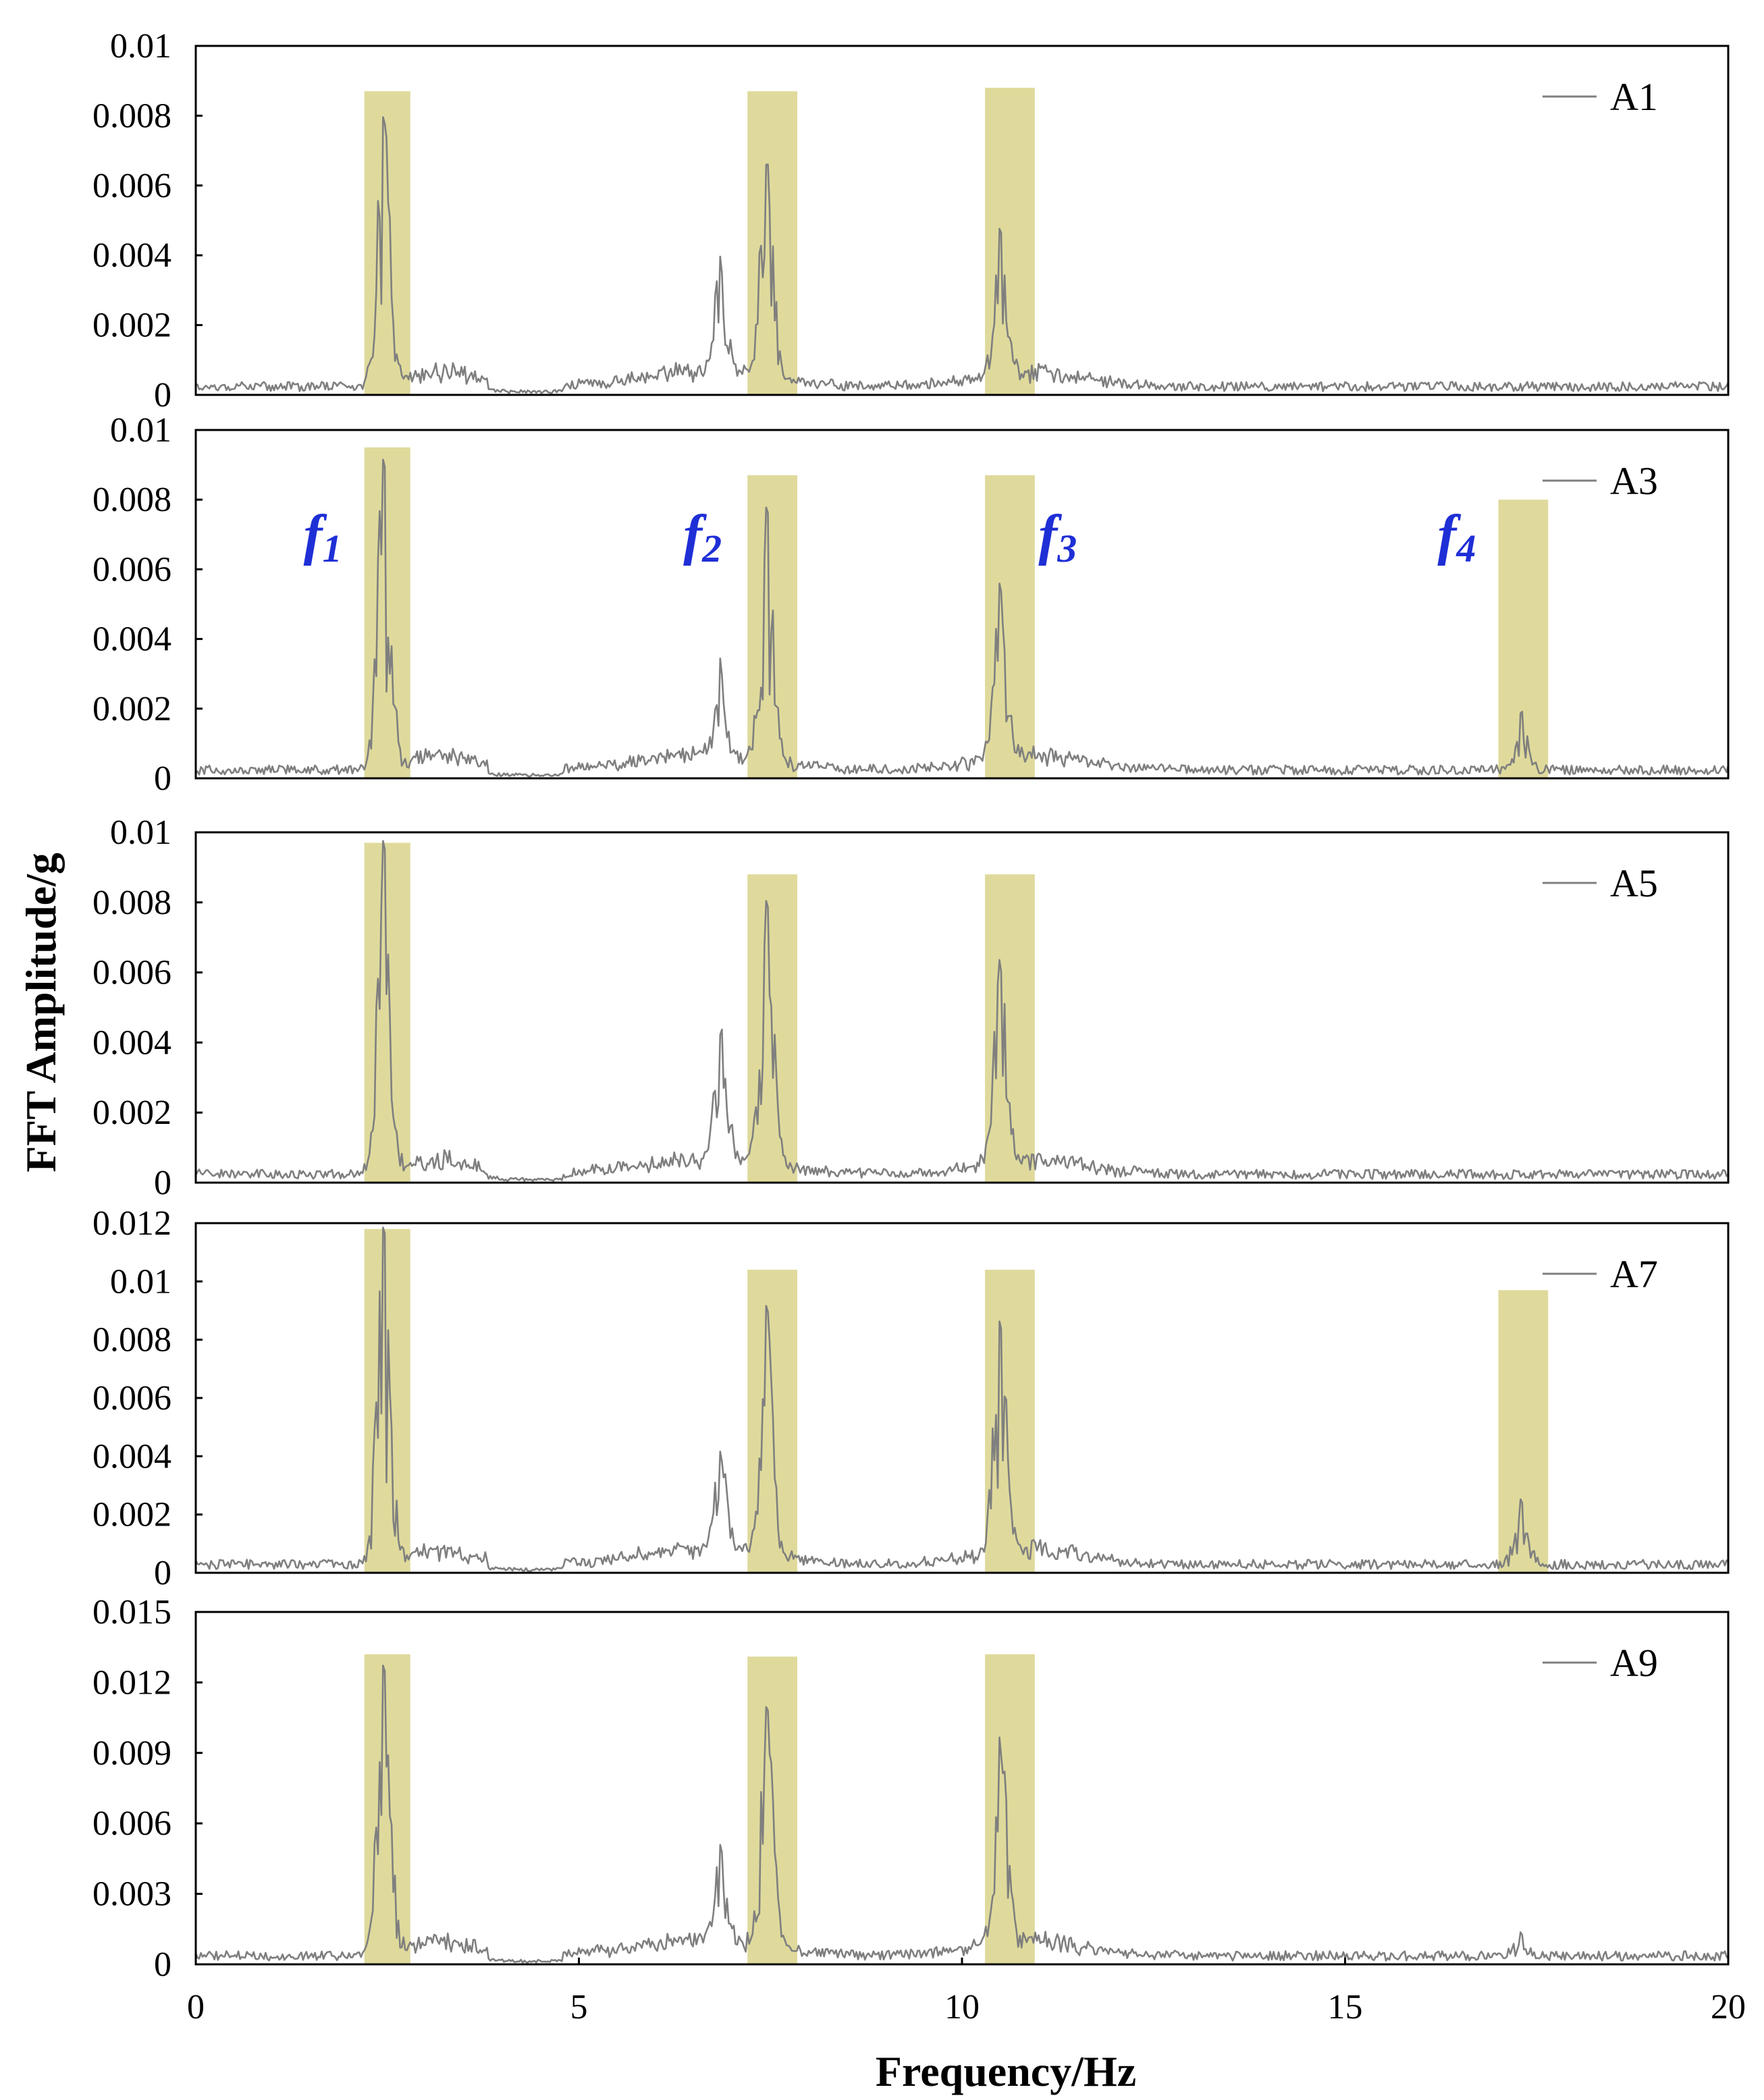  What do you see at coordinates (1006, 2071) in the screenshot?
I see `x-axis-title: Frequency/Hz` at bounding box center [1006, 2071].